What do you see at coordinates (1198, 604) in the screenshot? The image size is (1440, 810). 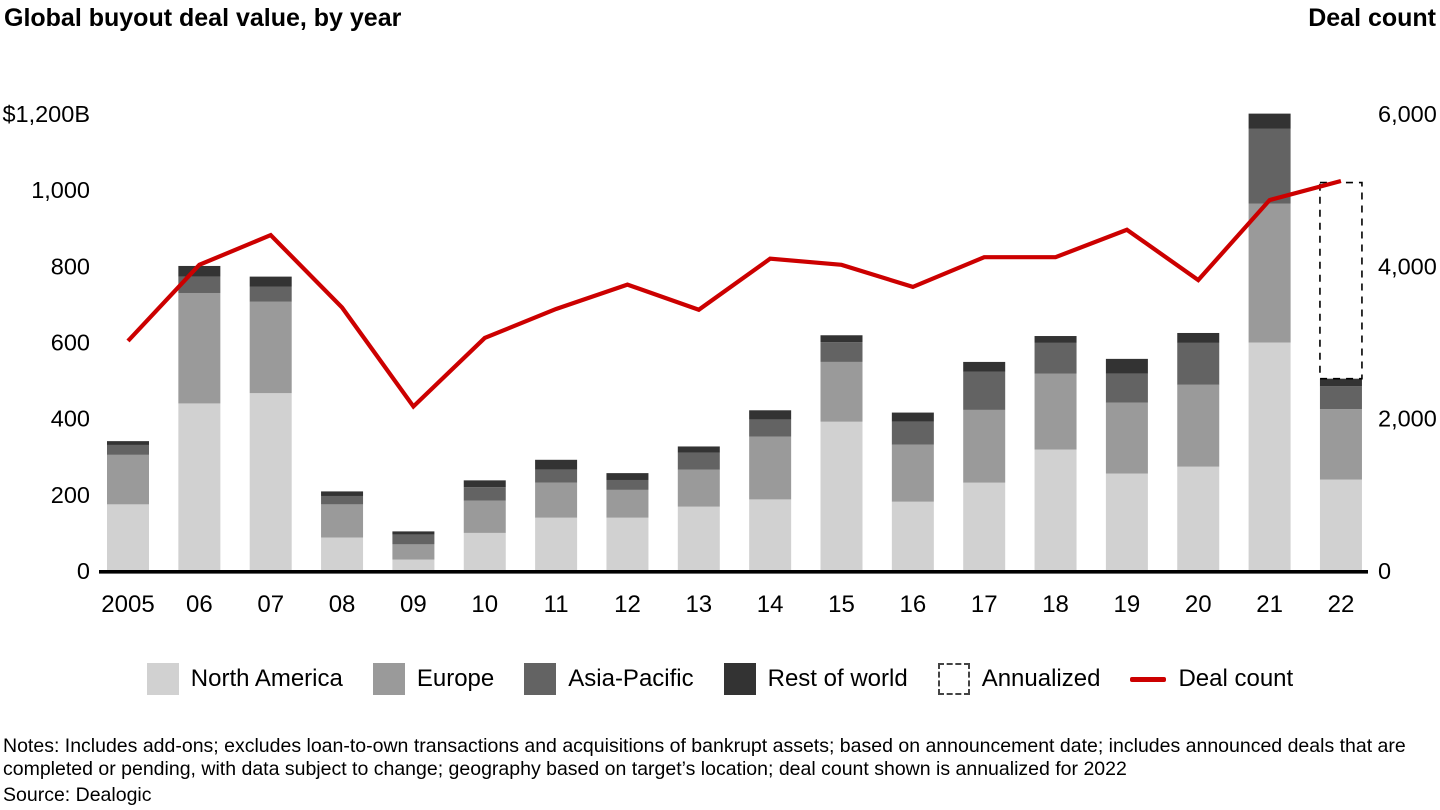 I see `x-axis-label-20: 20` at bounding box center [1198, 604].